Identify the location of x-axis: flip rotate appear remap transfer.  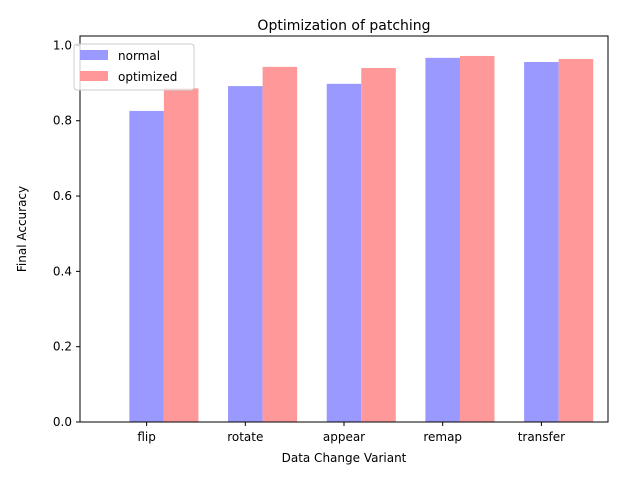
(351, 433).